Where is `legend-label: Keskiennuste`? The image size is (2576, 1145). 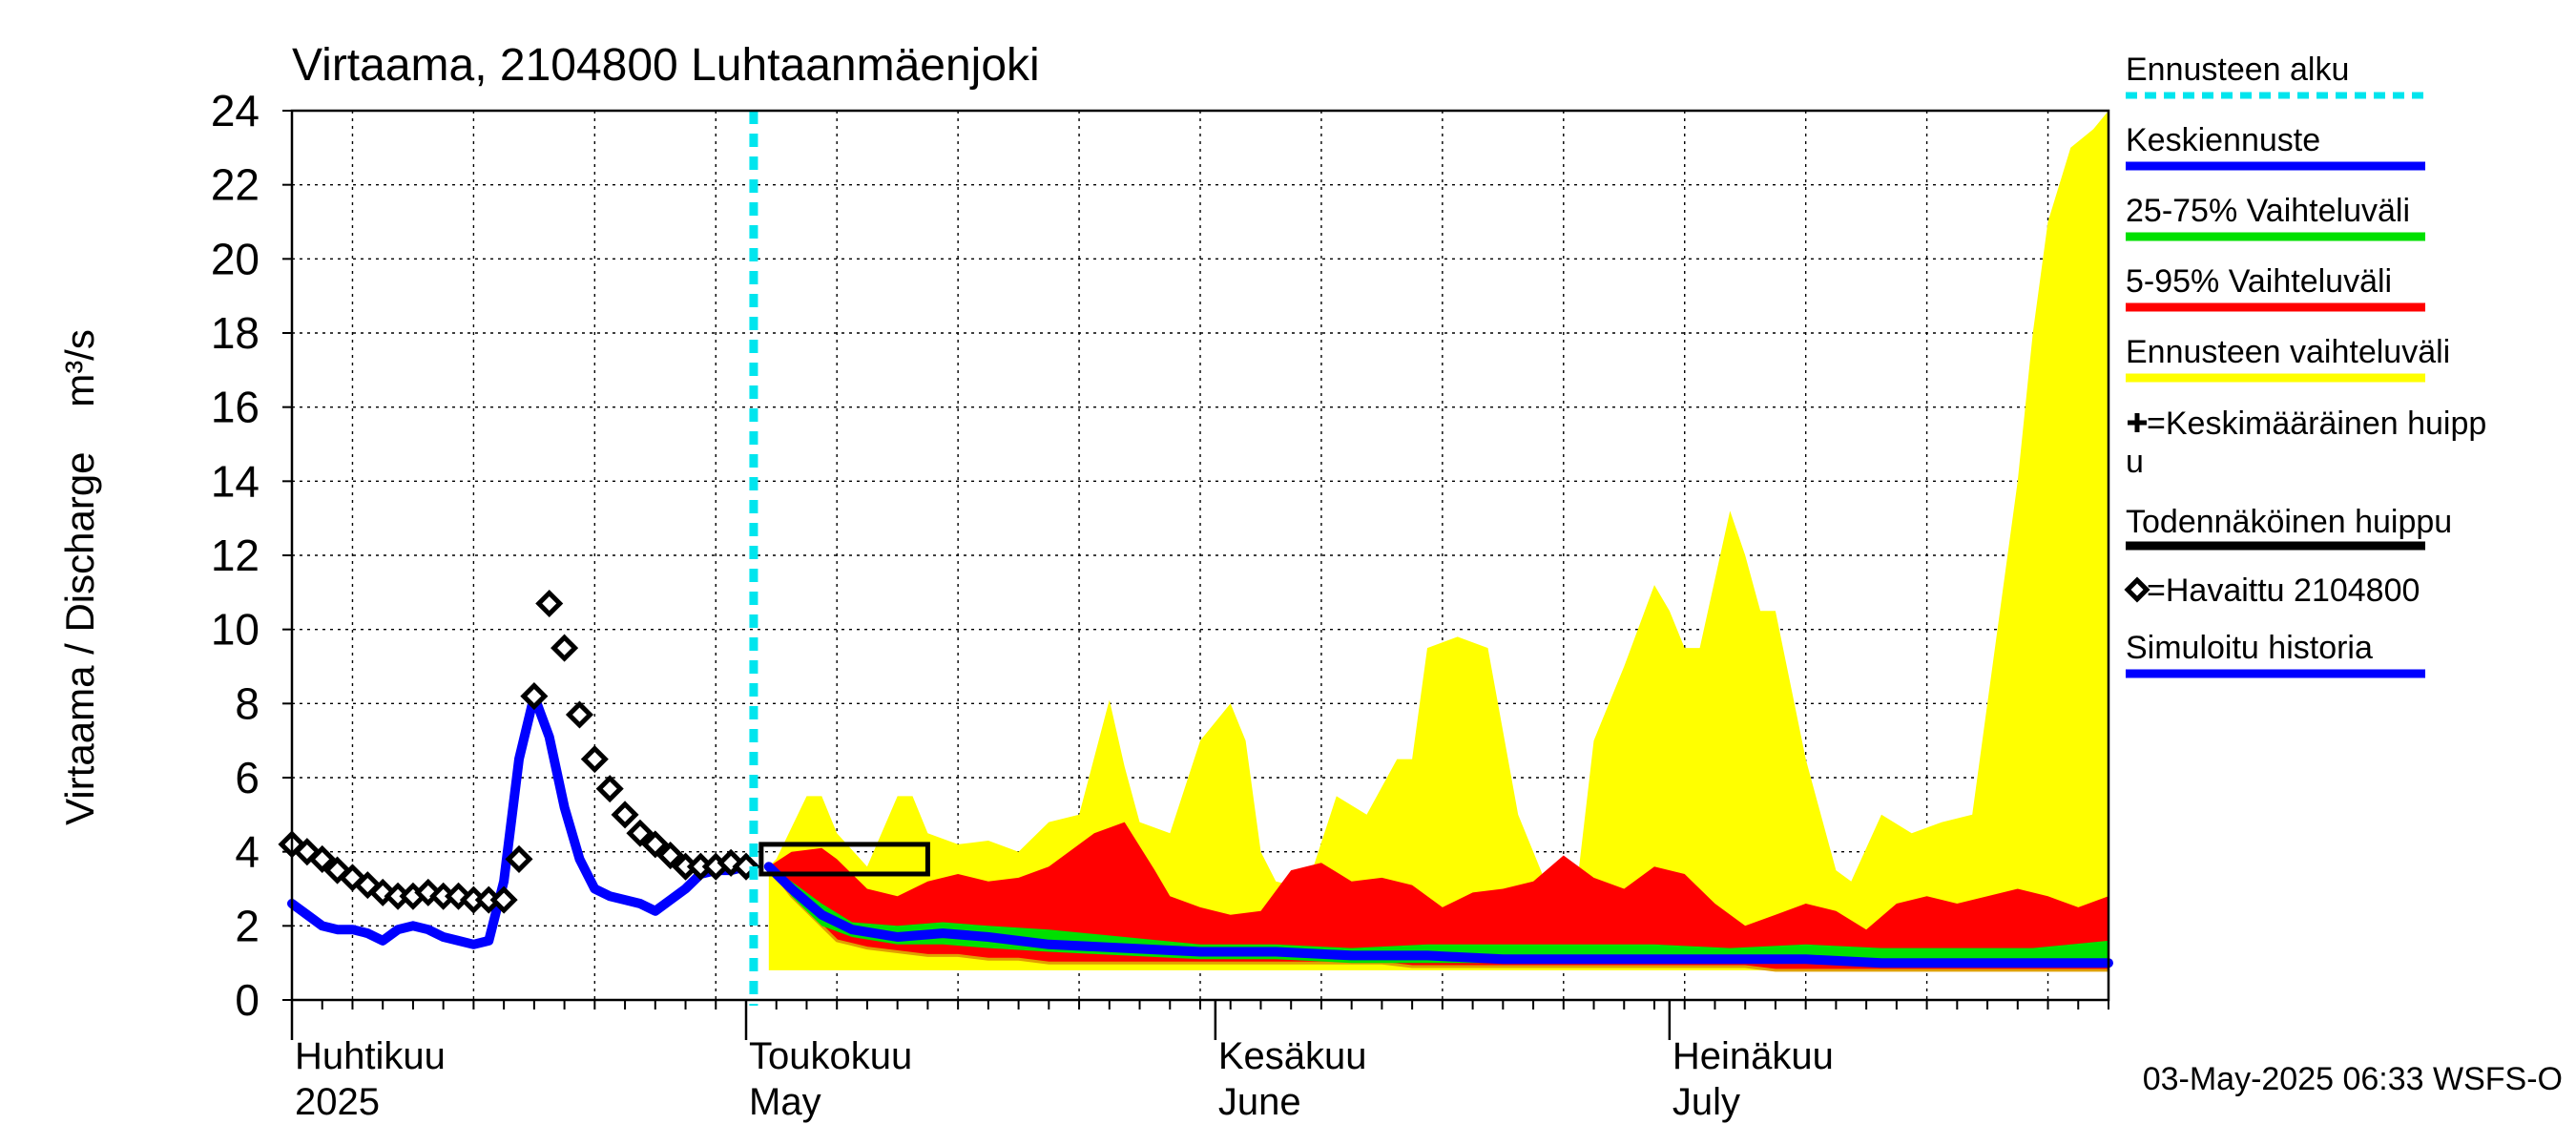 legend-label: Keskiennuste is located at coordinates (2223, 140).